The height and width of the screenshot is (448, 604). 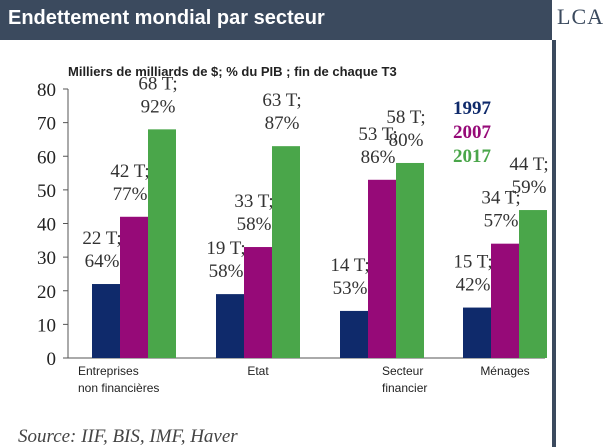 What do you see at coordinates (46, 325) in the screenshot?
I see `y-tick-label: 10` at bounding box center [46, 325].